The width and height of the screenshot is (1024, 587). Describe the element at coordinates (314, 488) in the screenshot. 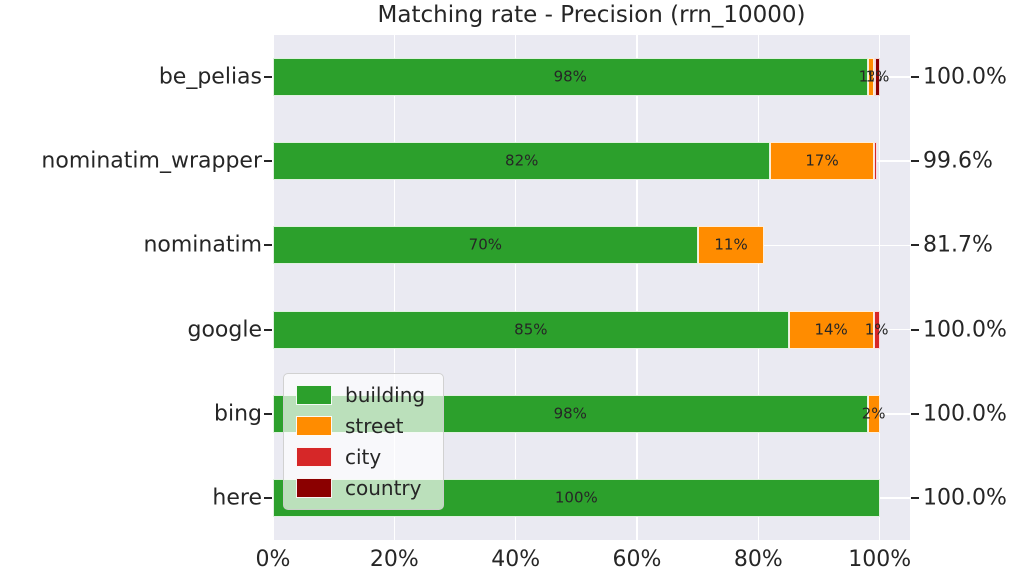

I see `legend-swatch-country` at that location.